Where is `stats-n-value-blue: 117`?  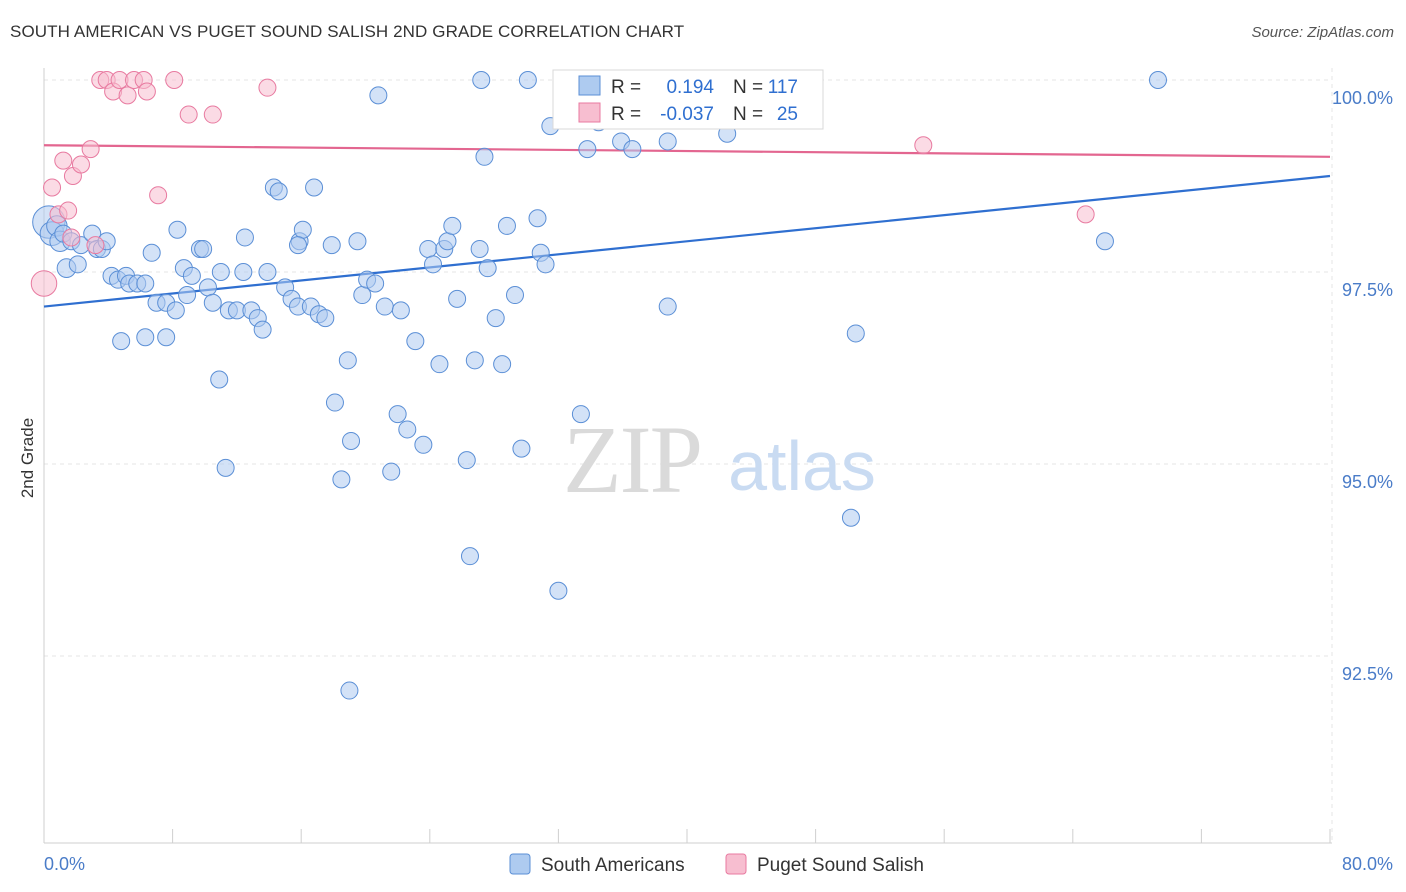
stats-n-value-blue: 117 is located at coordinates (783, 87).